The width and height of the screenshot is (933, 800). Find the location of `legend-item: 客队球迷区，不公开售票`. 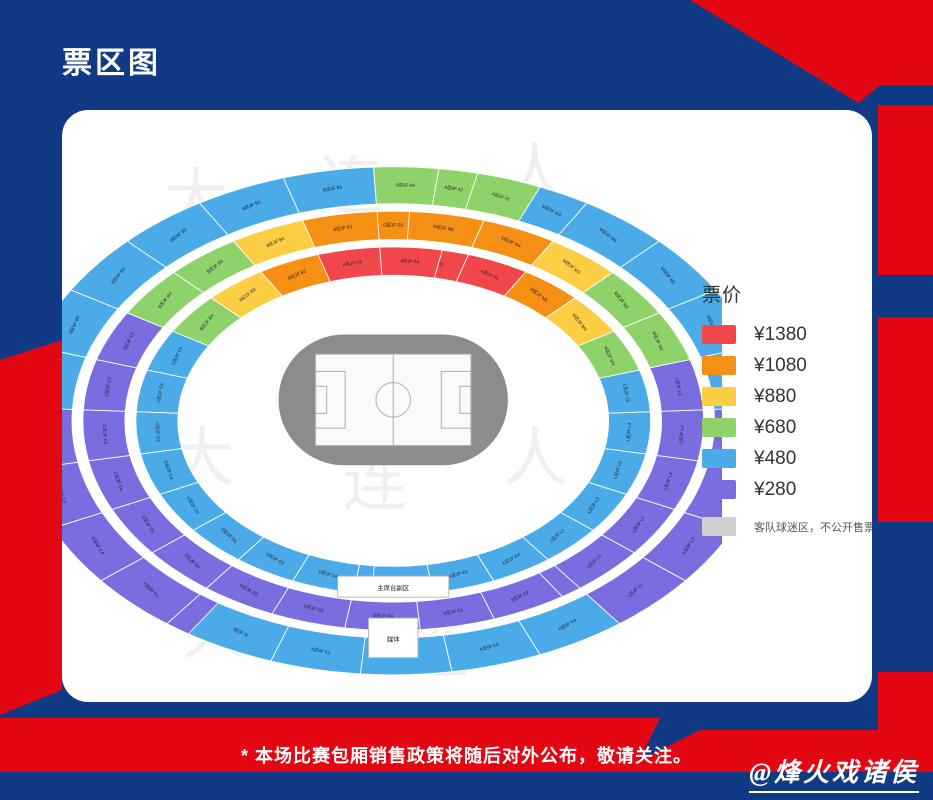

legend-item: 客队球迷区，不公开售票 is located at coordinates (787, 526).